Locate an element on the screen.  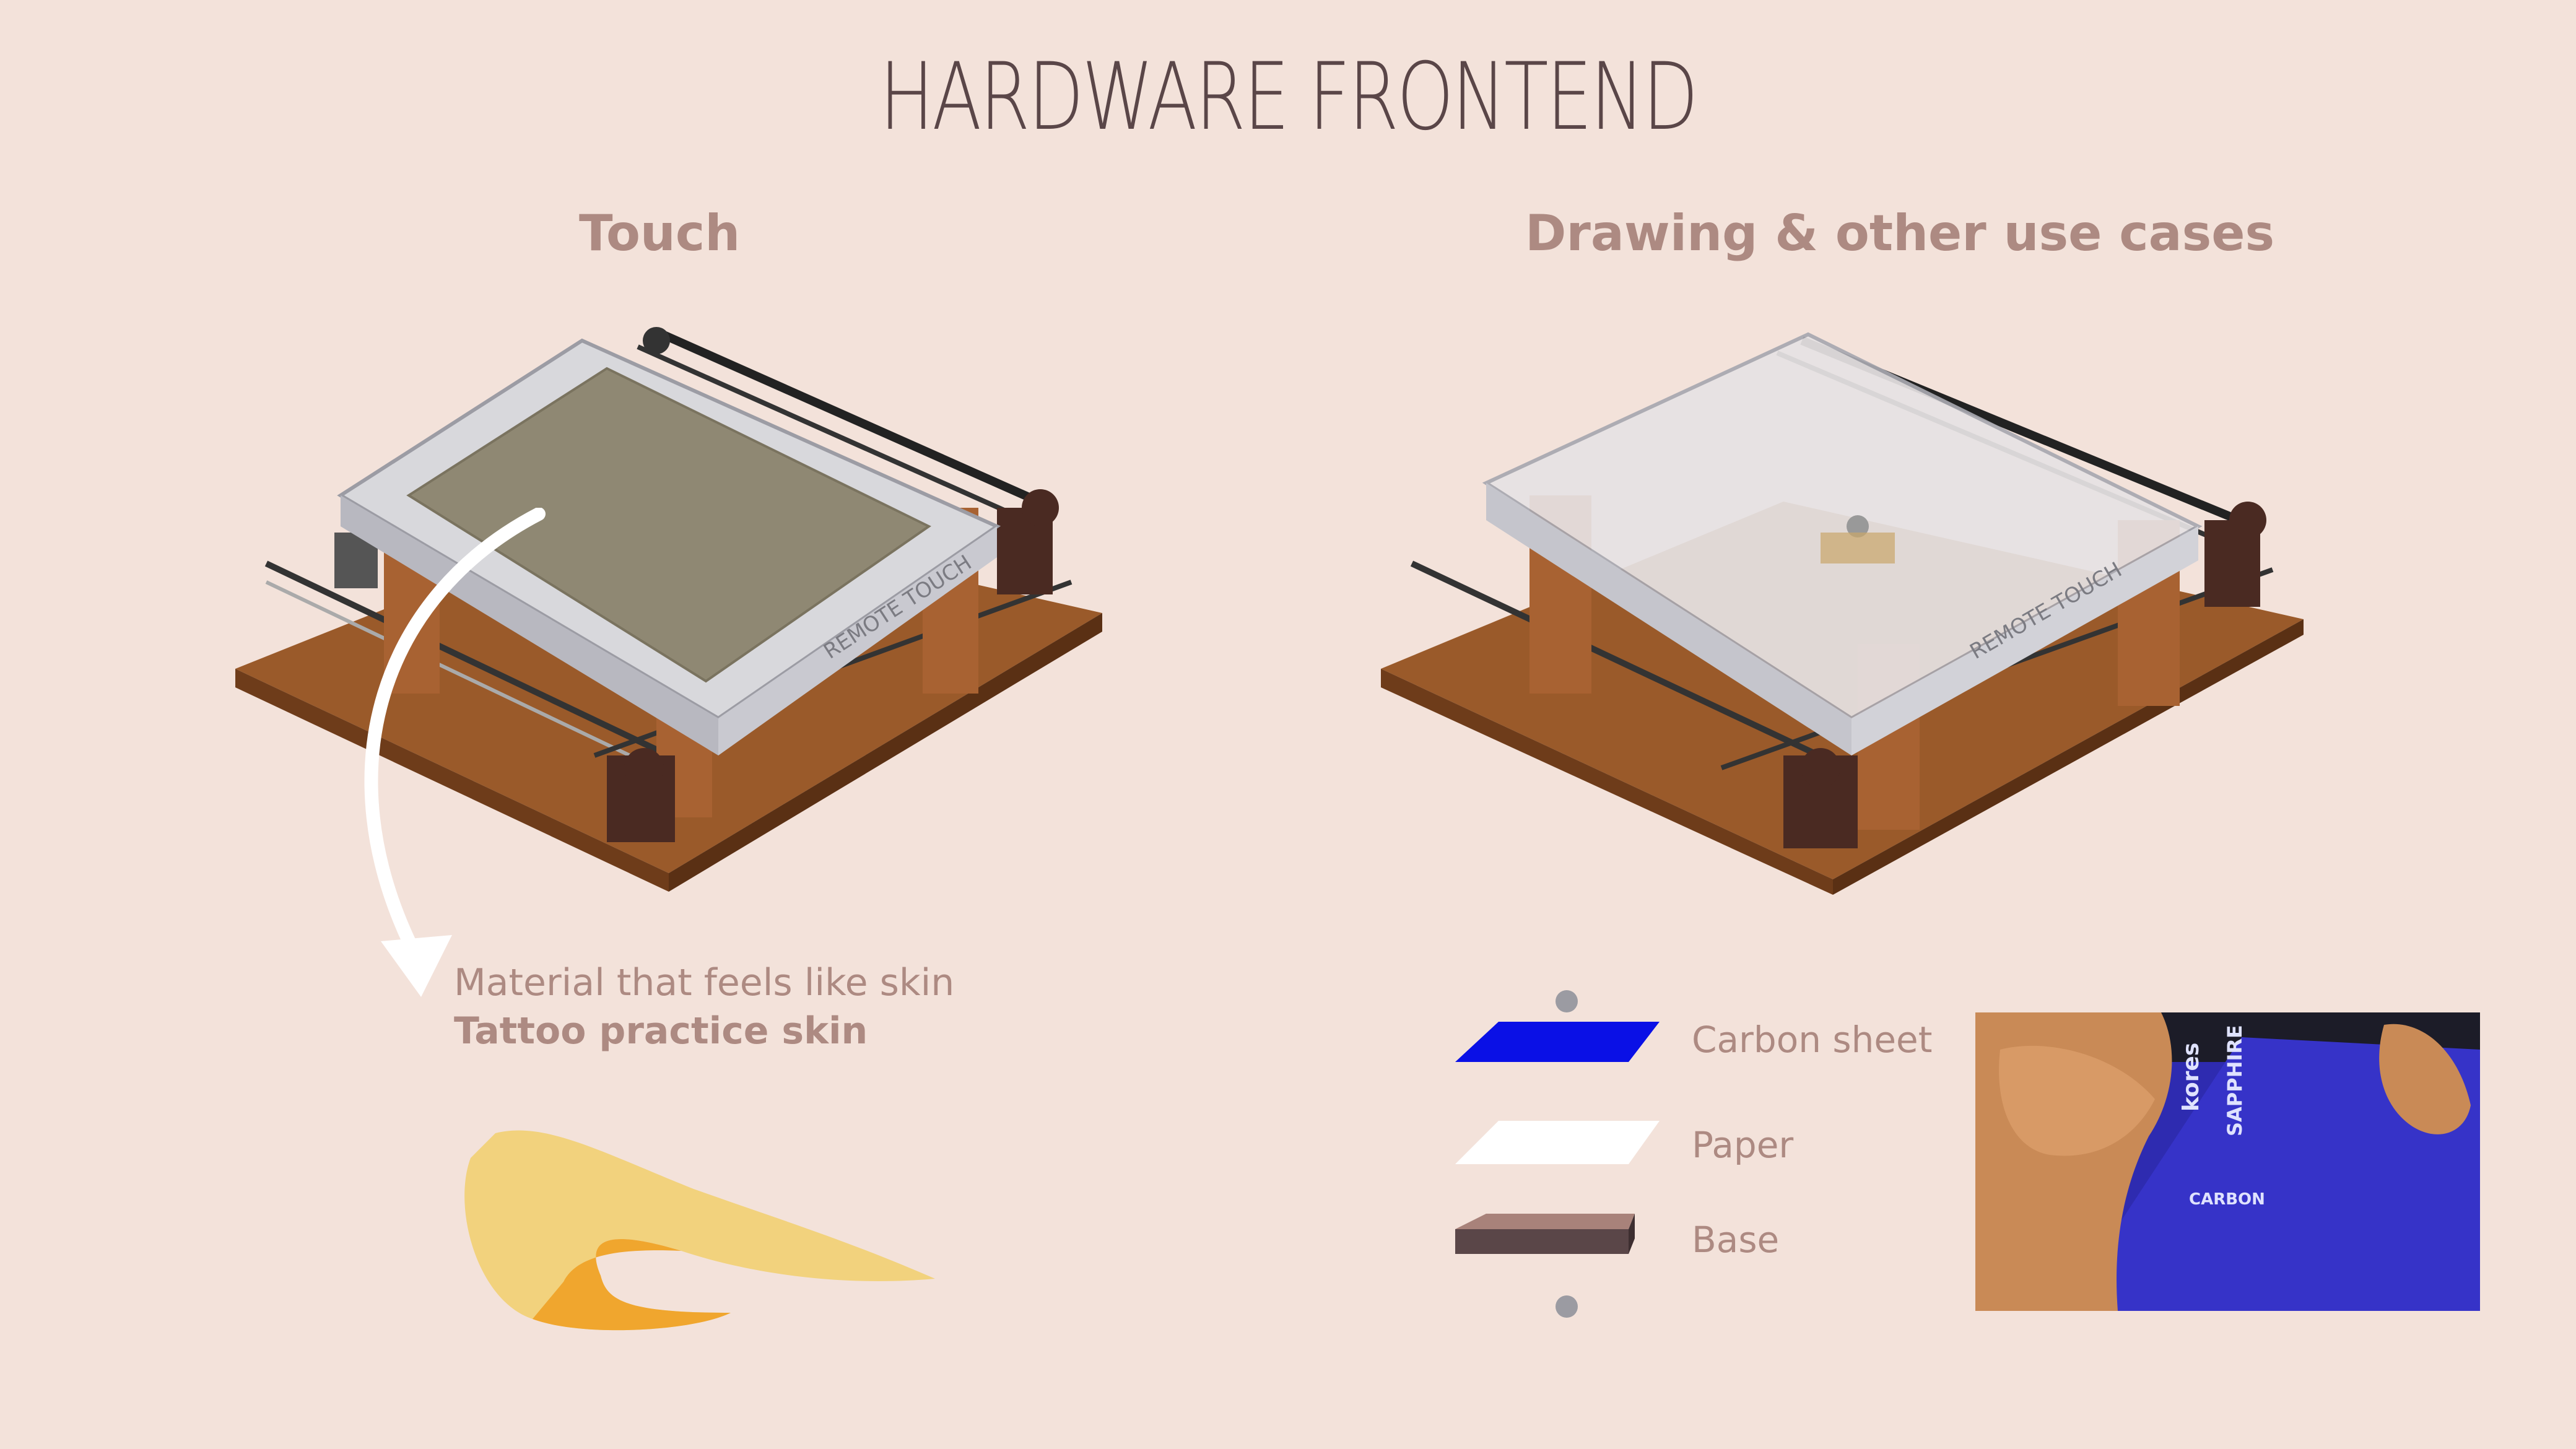
page-title: HARDWARE FRONTEND is located at coordinates (1289, 97).